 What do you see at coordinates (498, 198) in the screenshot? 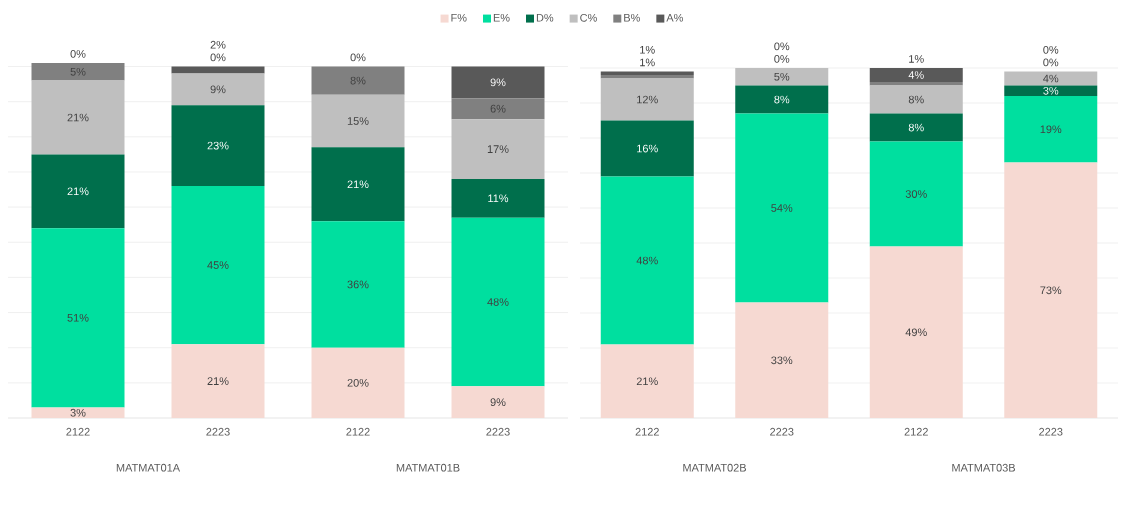
I see `data-label: 11%` at bounding box center [498, 198].